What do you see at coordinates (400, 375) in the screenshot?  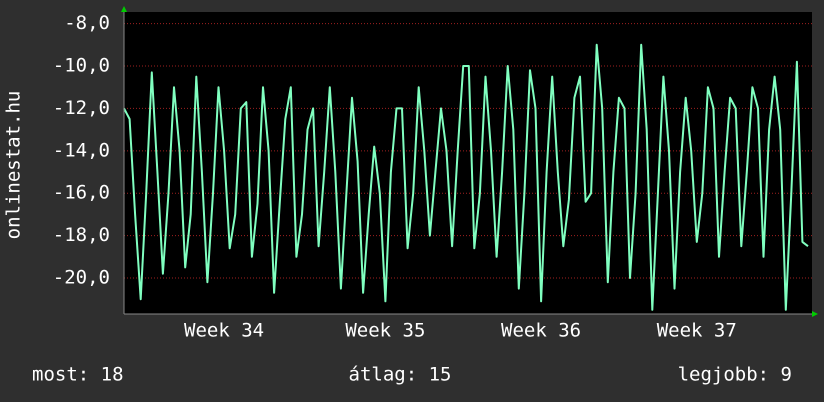 I see `stat-label: átlag: 15` at bounding box center [400, 375].